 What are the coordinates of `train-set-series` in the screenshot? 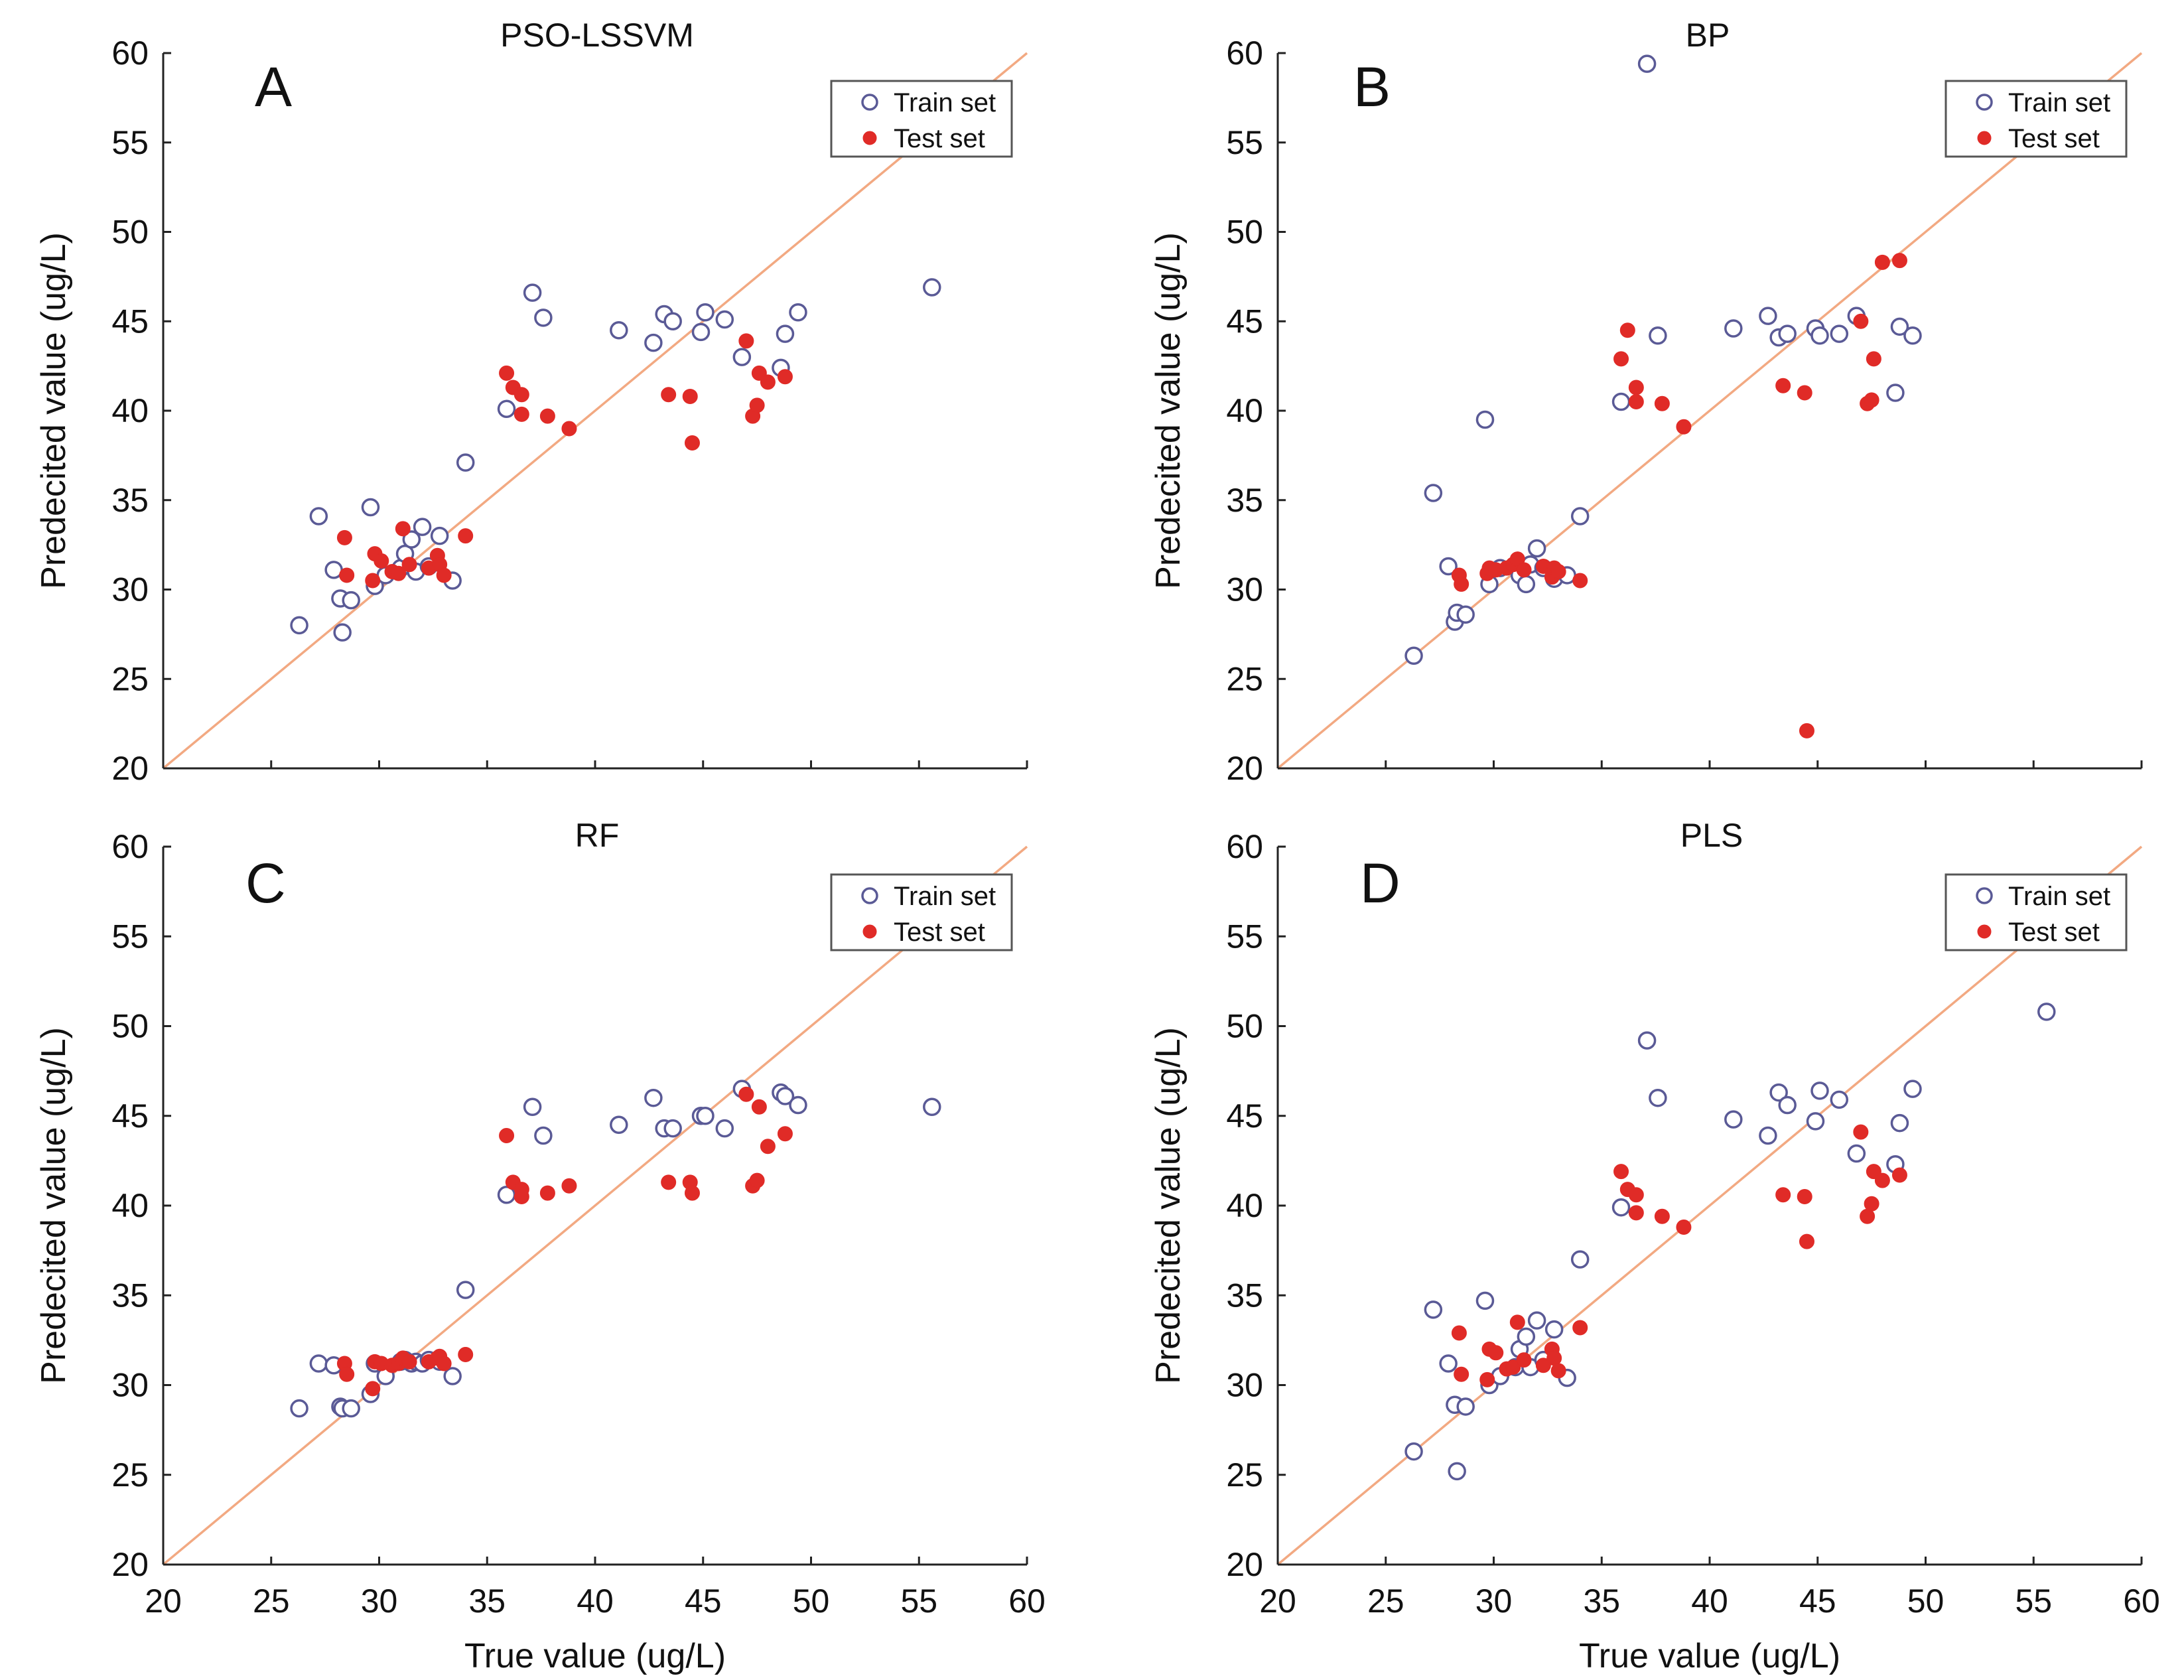 It's located at (615, 460).